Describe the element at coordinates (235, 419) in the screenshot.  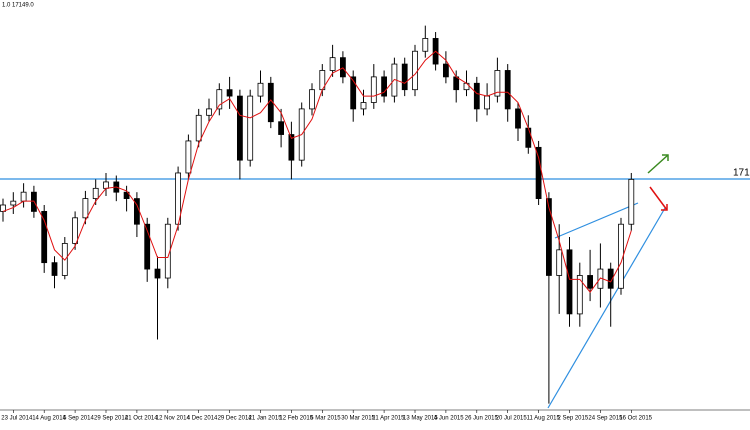
I see `x-tick-label: 29 Dec 2014` at that location.